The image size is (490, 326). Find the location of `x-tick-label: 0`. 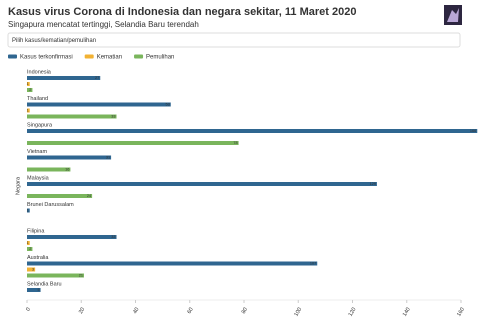

x-tick-label: 0 is located at coordinates (28, 310).